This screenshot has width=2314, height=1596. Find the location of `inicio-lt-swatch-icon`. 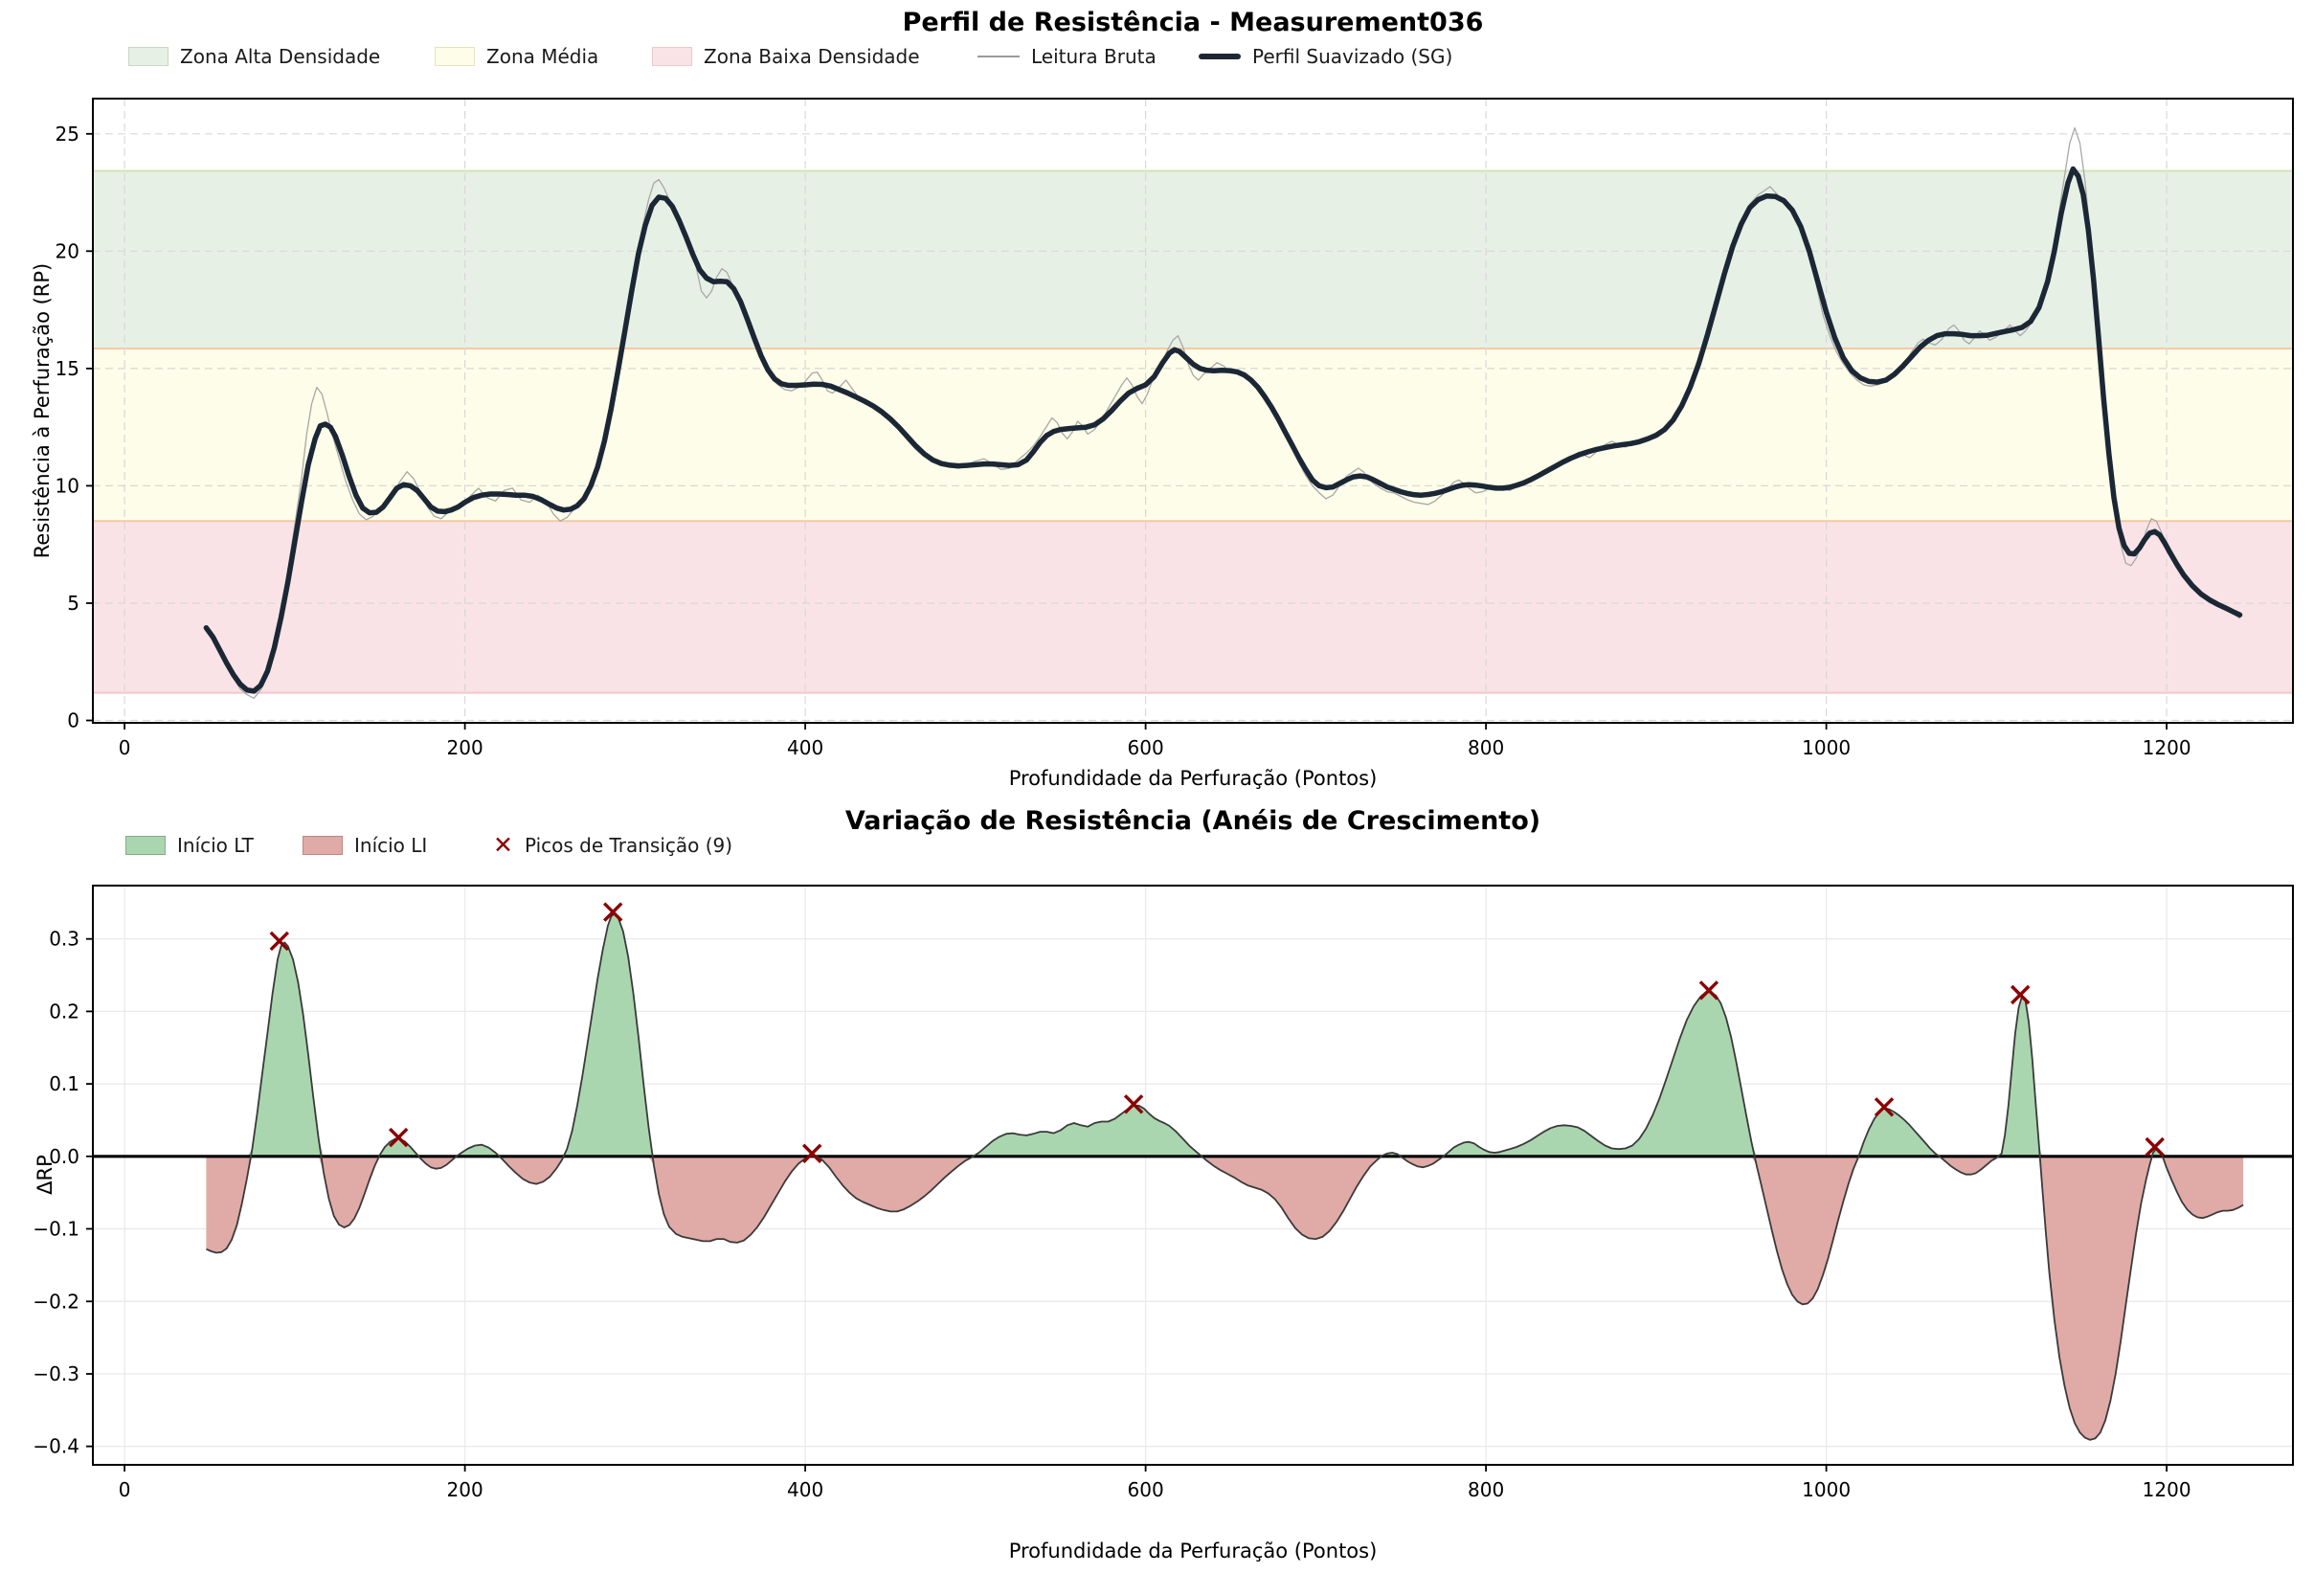

inicio-lt-swatch-icon is located at coordinates (145, 845).